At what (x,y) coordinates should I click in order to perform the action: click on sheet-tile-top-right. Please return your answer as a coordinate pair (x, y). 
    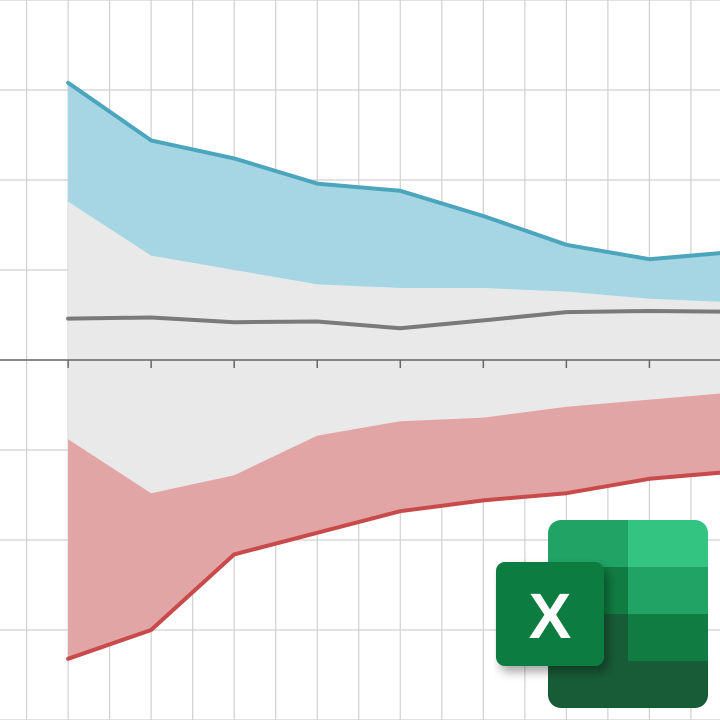
    Looking at the image, I should click on (668, 543).